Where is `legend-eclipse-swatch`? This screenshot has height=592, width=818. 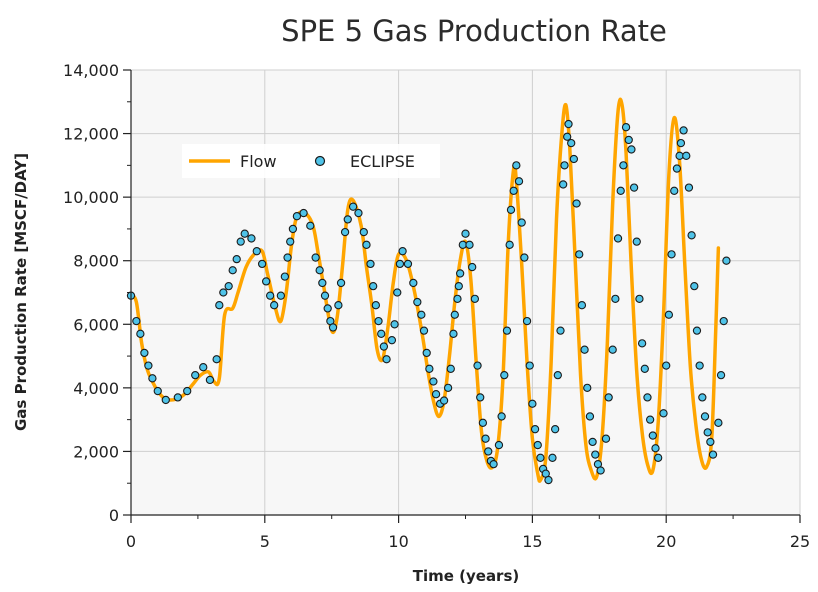
legend-eclipse-swatch is located at coordinates (320, 161).